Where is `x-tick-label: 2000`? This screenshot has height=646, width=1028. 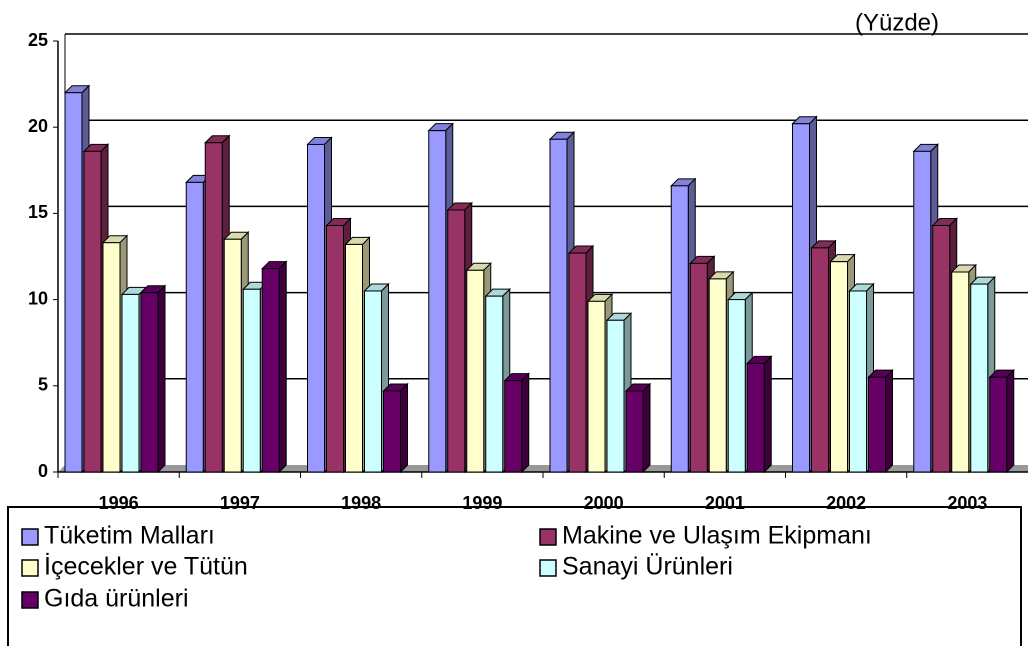 x-tick-label: 2000 is located at coordinates (604, 503).